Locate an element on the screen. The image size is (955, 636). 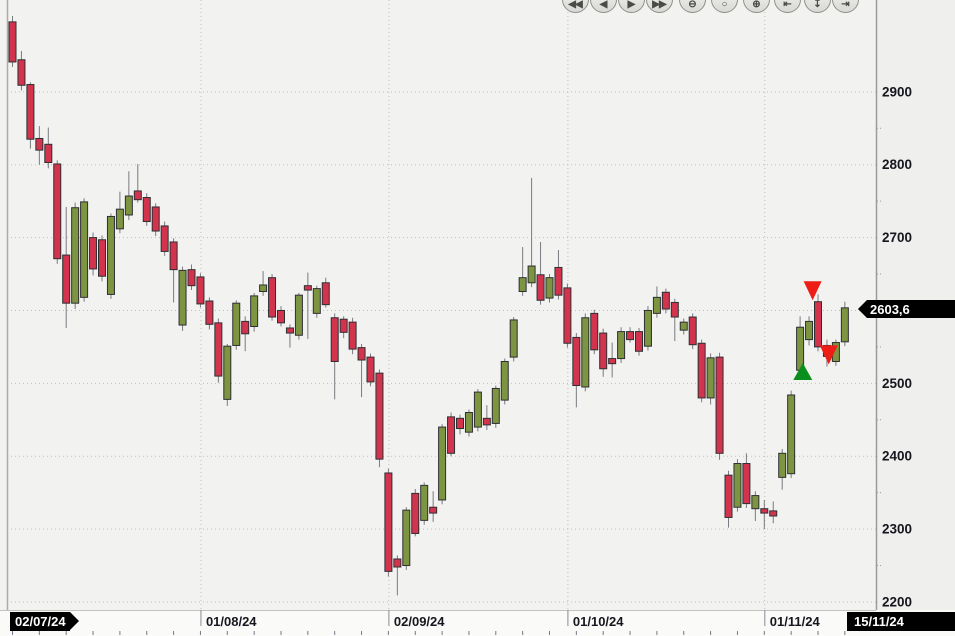
zoom-in-button: ⊕ is located at coordinates (756, 6).